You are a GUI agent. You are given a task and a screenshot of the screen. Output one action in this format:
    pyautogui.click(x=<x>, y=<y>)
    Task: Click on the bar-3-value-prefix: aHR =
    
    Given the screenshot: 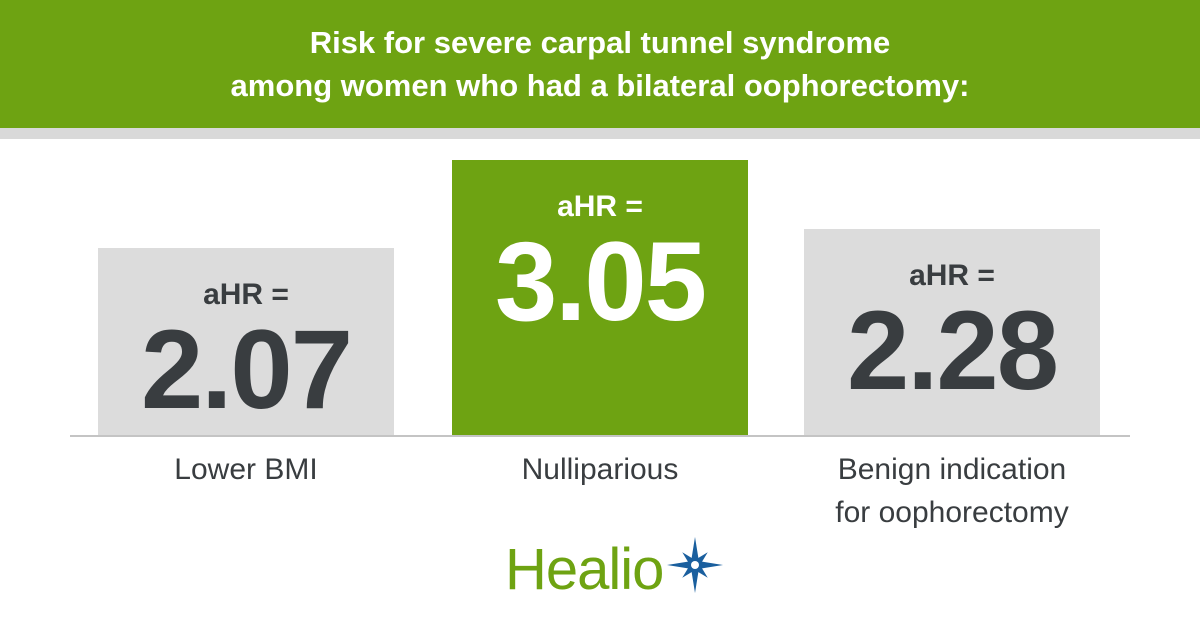 What is the action you would take?
    pyautogui.click(x=952, y=275)
    